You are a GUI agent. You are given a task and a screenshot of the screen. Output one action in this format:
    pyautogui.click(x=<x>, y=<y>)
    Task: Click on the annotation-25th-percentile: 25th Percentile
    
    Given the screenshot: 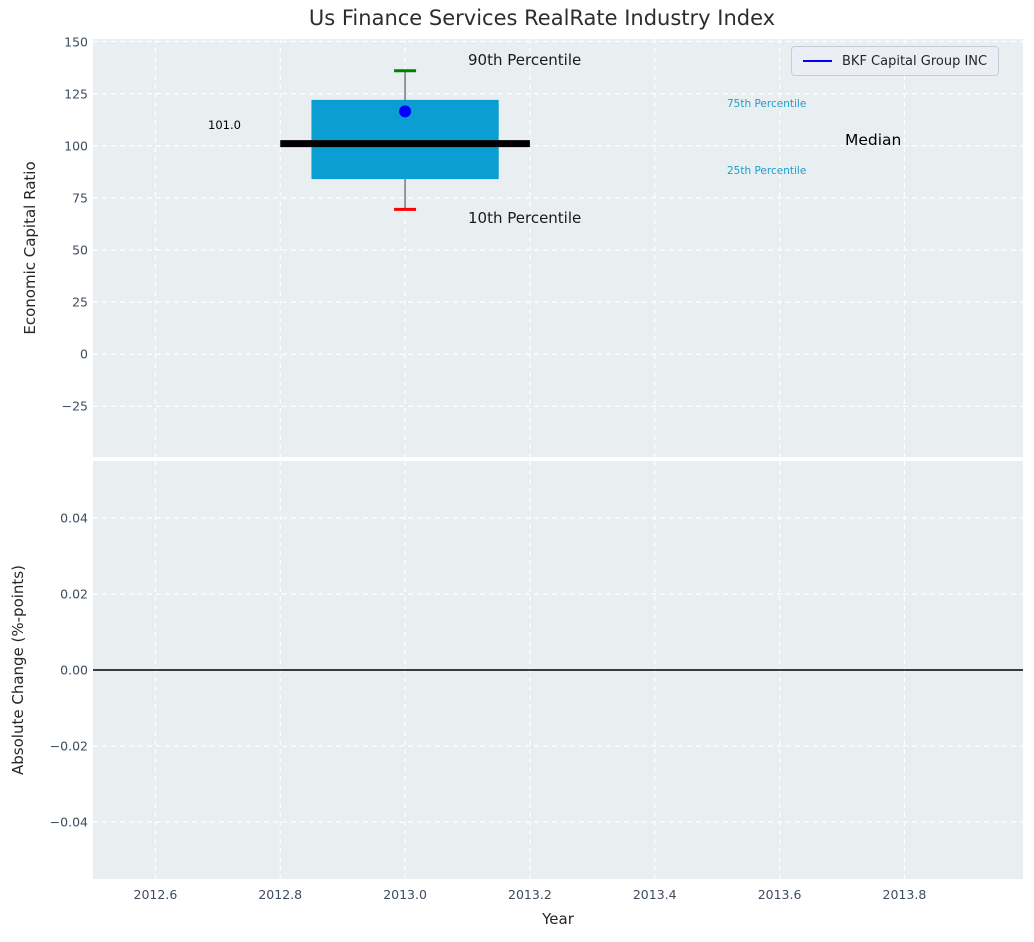 What is the action you would take?
    pyautogui.click(x=767, y=171)
    